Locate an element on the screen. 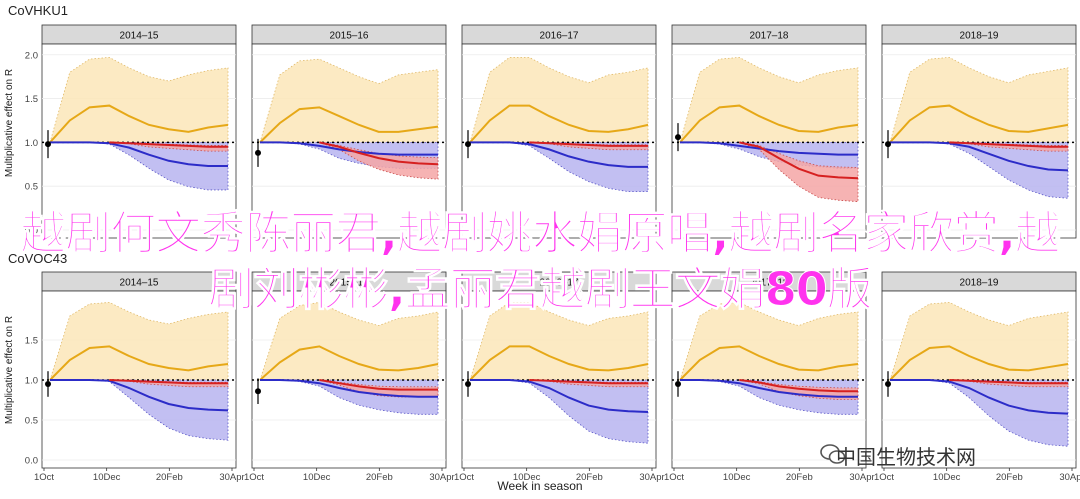  watermark-text: 中国生物技术网 is located at coordinates (906, 457).